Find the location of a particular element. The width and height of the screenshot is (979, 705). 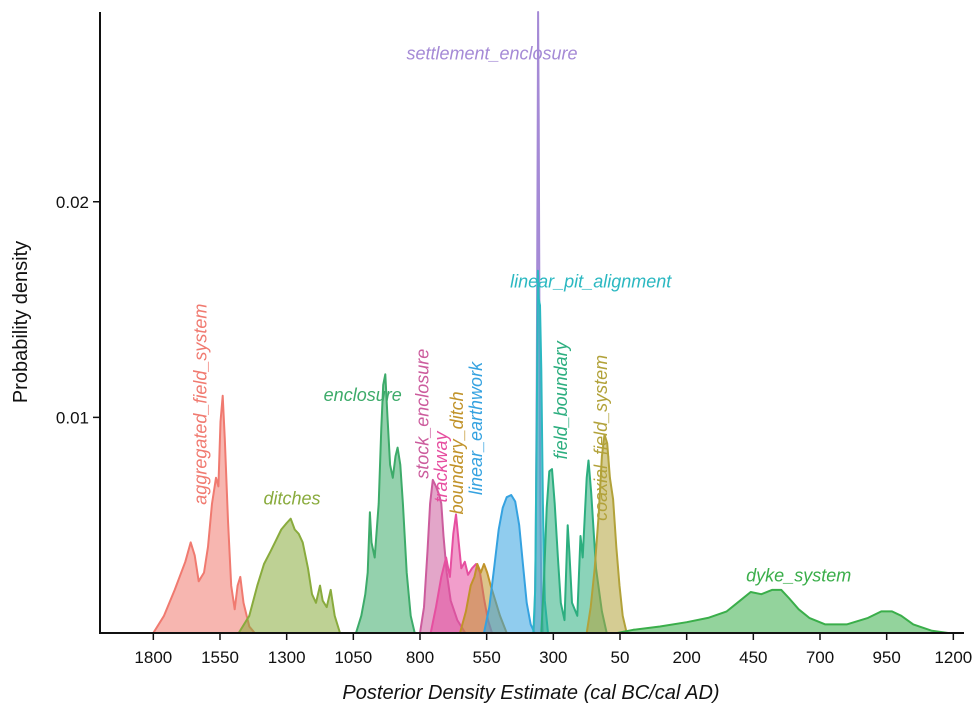

label-settlement-enclosure: settlement_enclosure is located at coordinates (491, 53).